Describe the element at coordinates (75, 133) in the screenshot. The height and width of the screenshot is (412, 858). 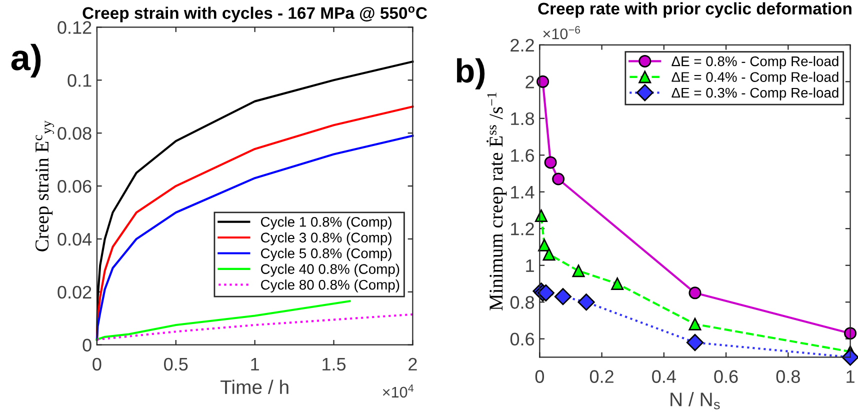
I see `y-tick-label: 0.08` at that location.